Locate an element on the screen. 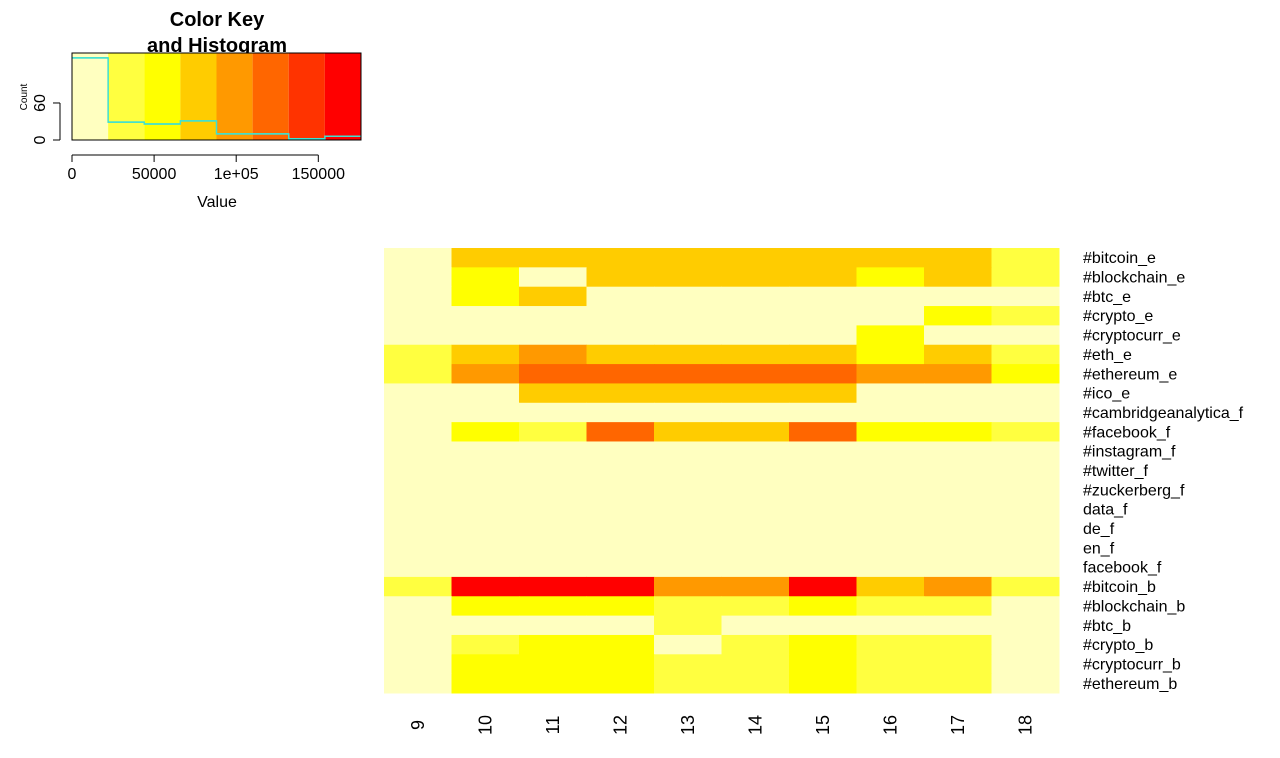 The height and width of the screenshot is (758, 1280). x-tick-label: 1e+05 is located at coordinates (236, 174).